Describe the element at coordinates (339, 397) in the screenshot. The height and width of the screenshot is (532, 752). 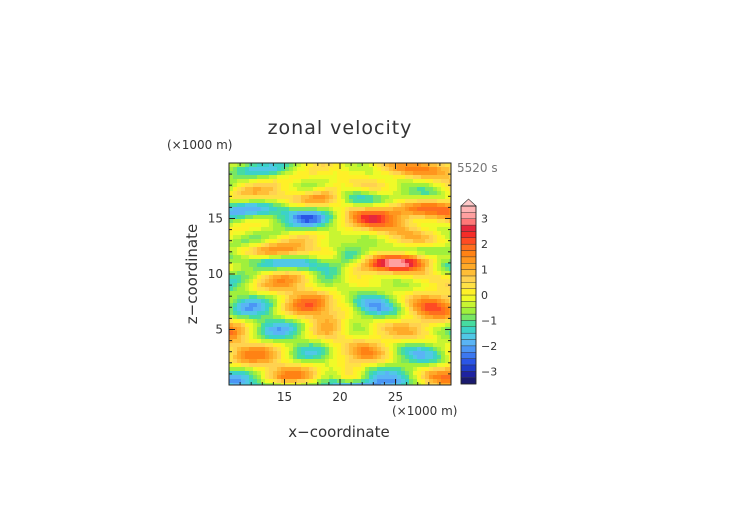
I see `x-tick-label: 20` at that location.